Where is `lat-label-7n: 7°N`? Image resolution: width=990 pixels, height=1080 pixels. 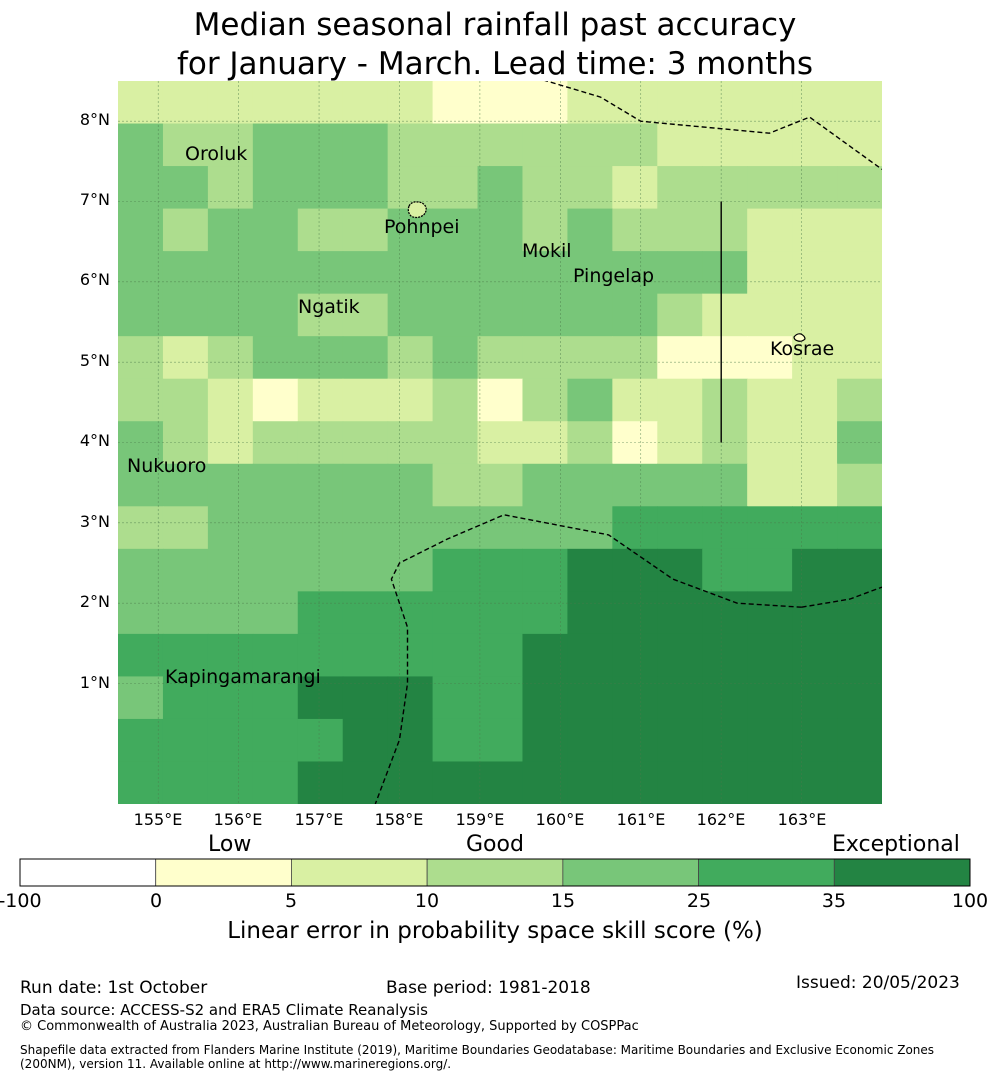 lat-label-7n: 7°N is located at coordinates (94, 199).